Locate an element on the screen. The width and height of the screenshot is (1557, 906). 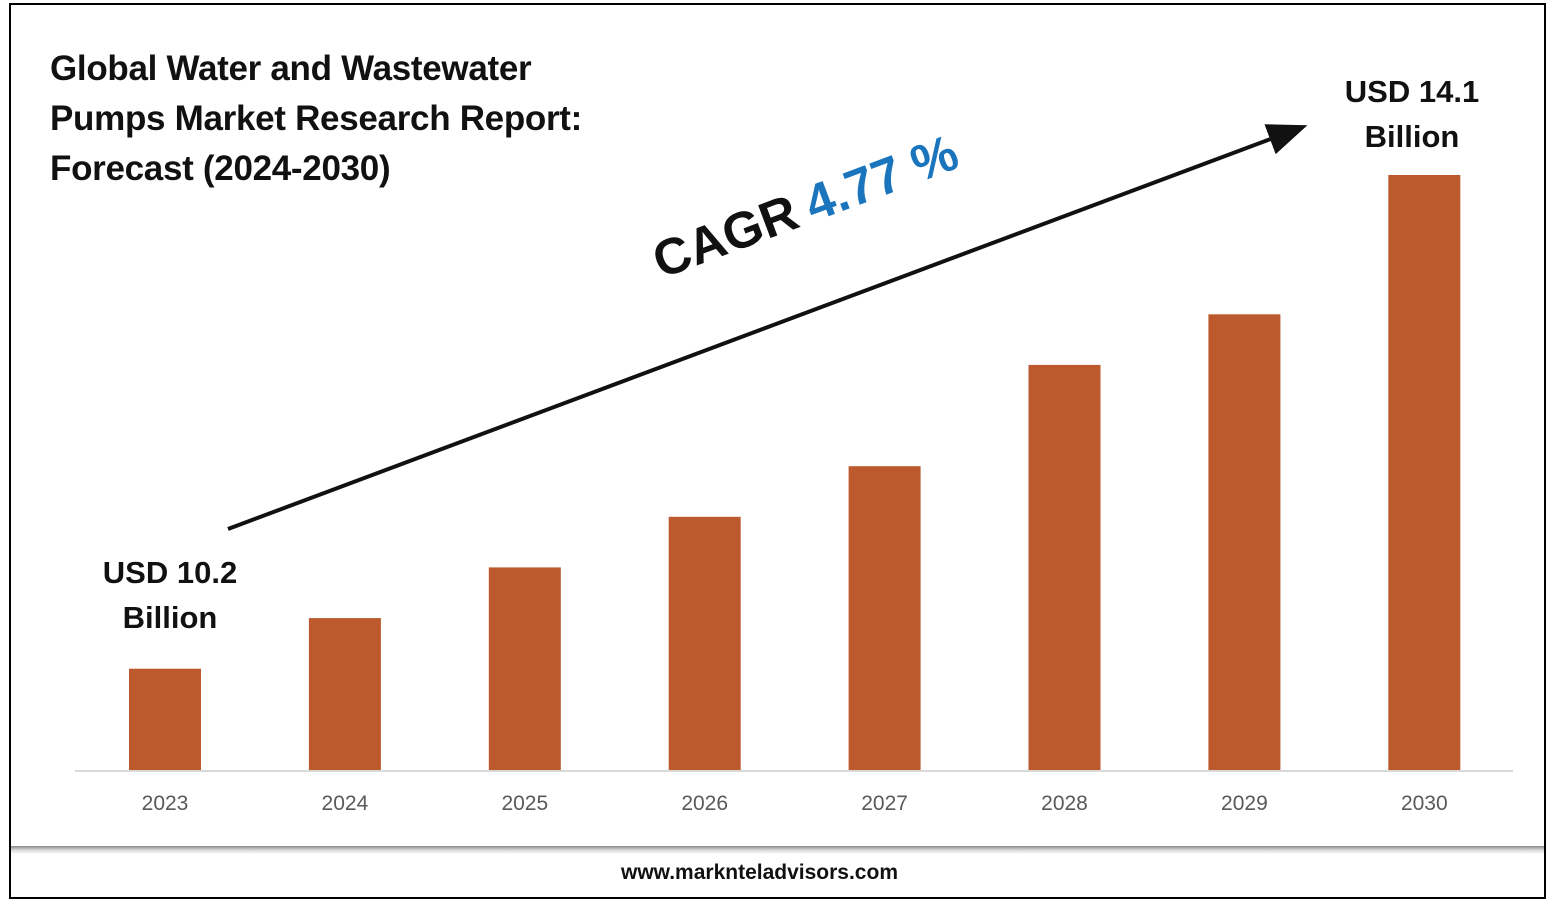
bar-2023 is located at coordinates (165, 719).